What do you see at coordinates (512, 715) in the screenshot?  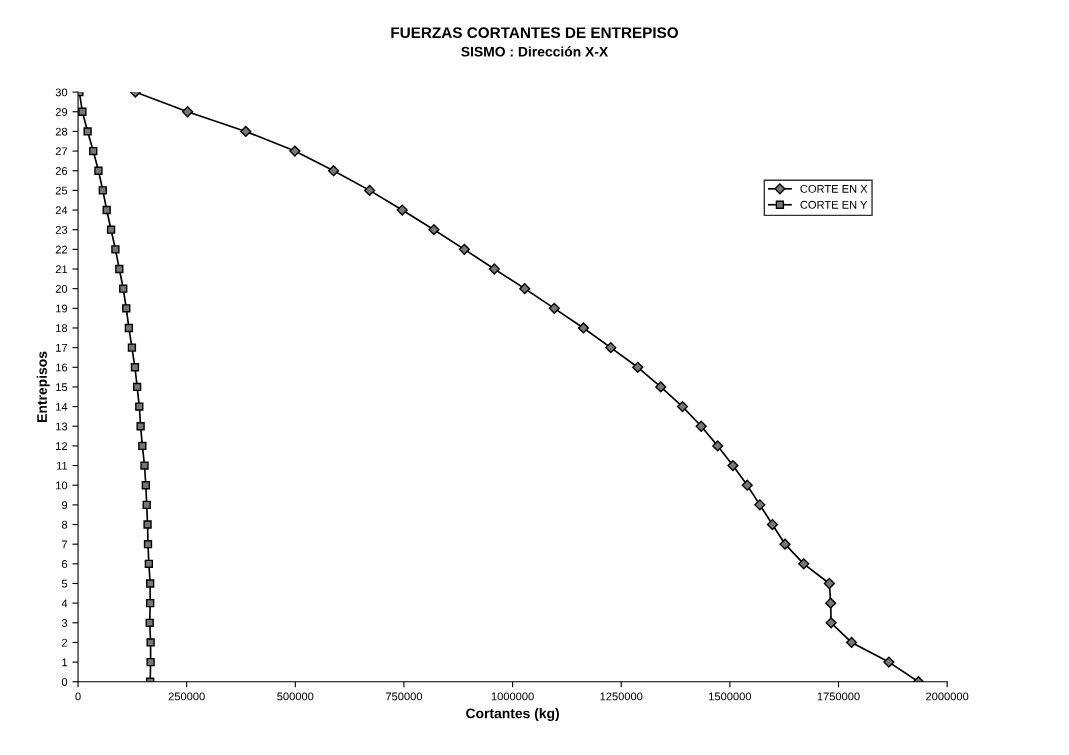 I see `x-axis-title: Cortantes (kg)` at bounding box center [512, 715].